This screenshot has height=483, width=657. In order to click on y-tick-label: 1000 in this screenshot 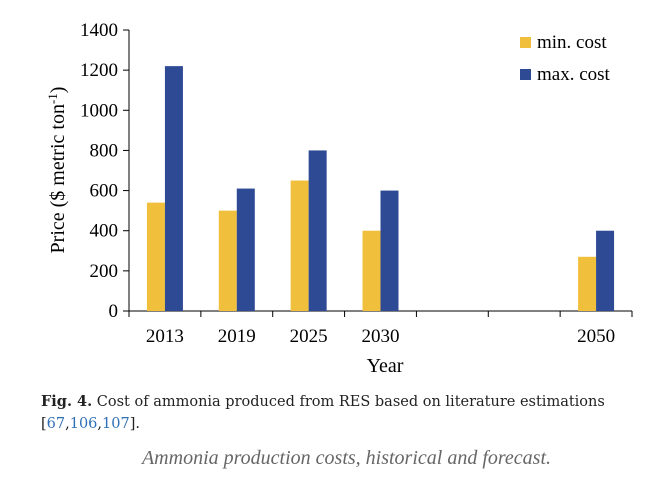, I will do `click(99, 110)`.